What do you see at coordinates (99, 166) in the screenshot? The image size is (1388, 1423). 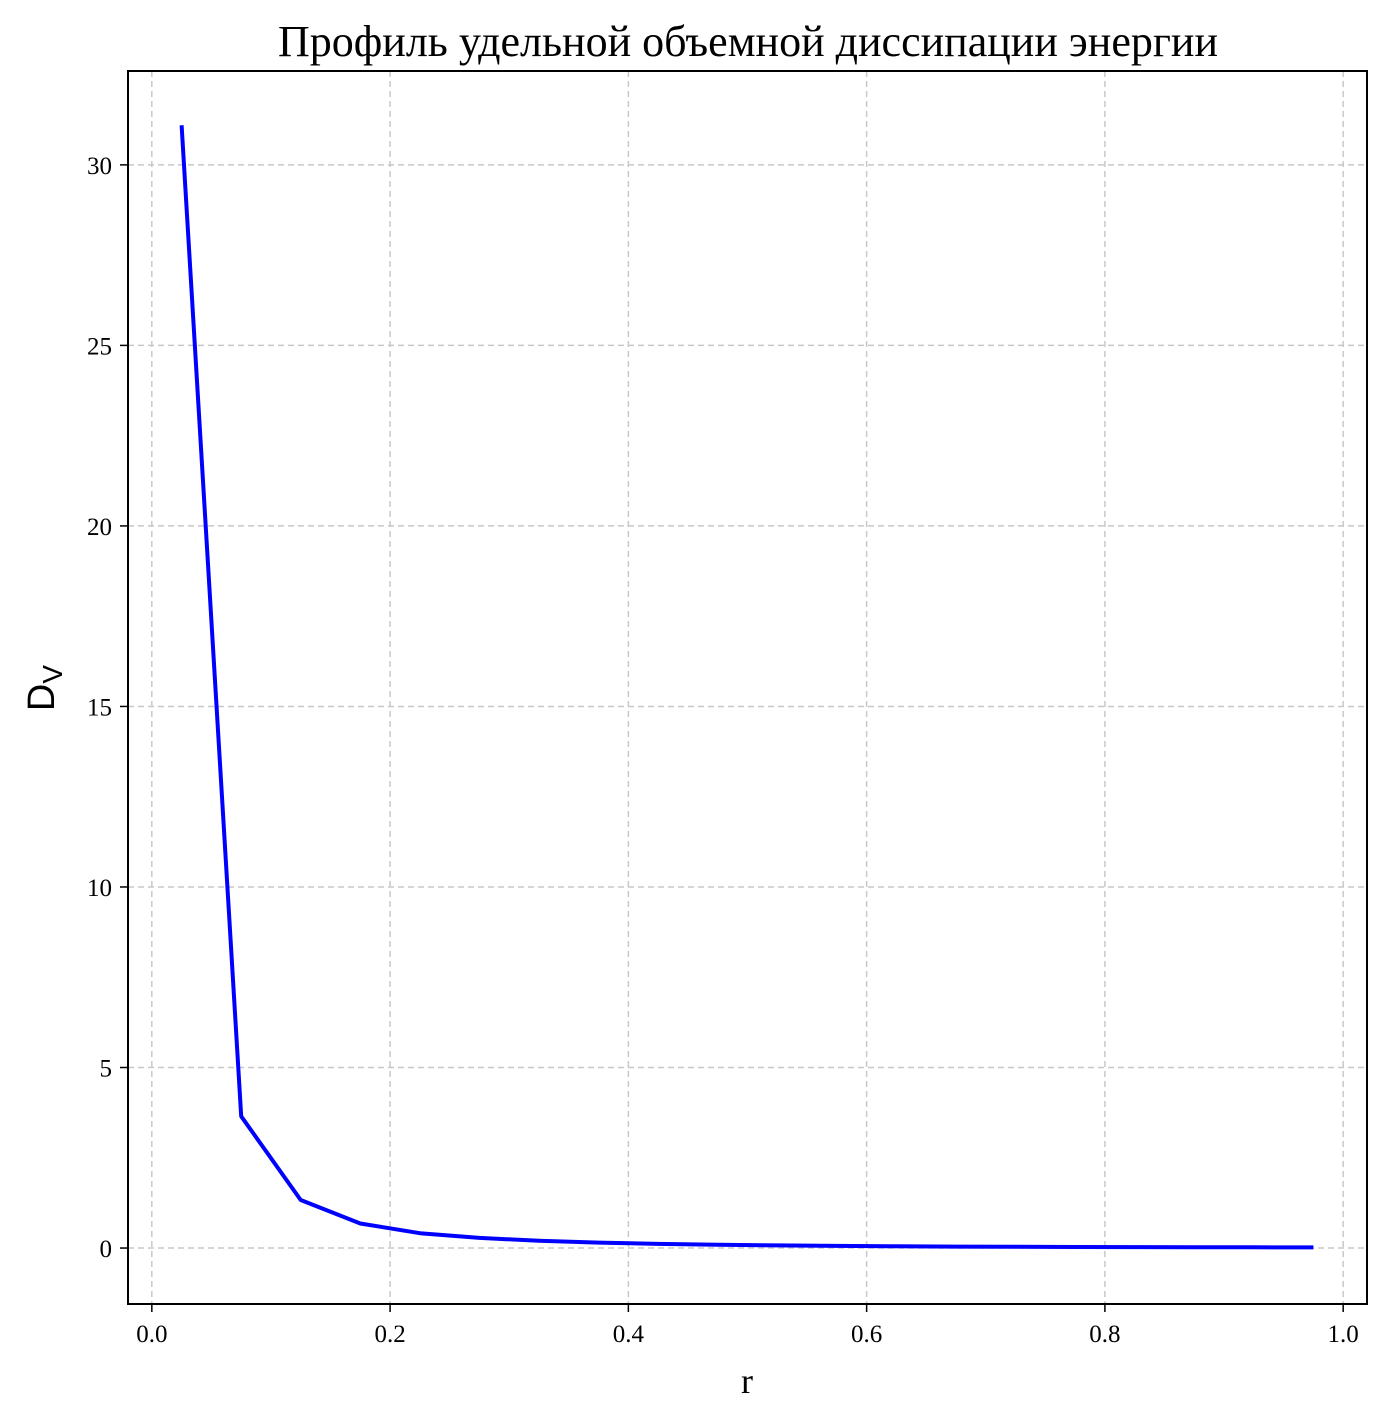 I see `y-tick-label: 30` at bounding box center [99, 166].